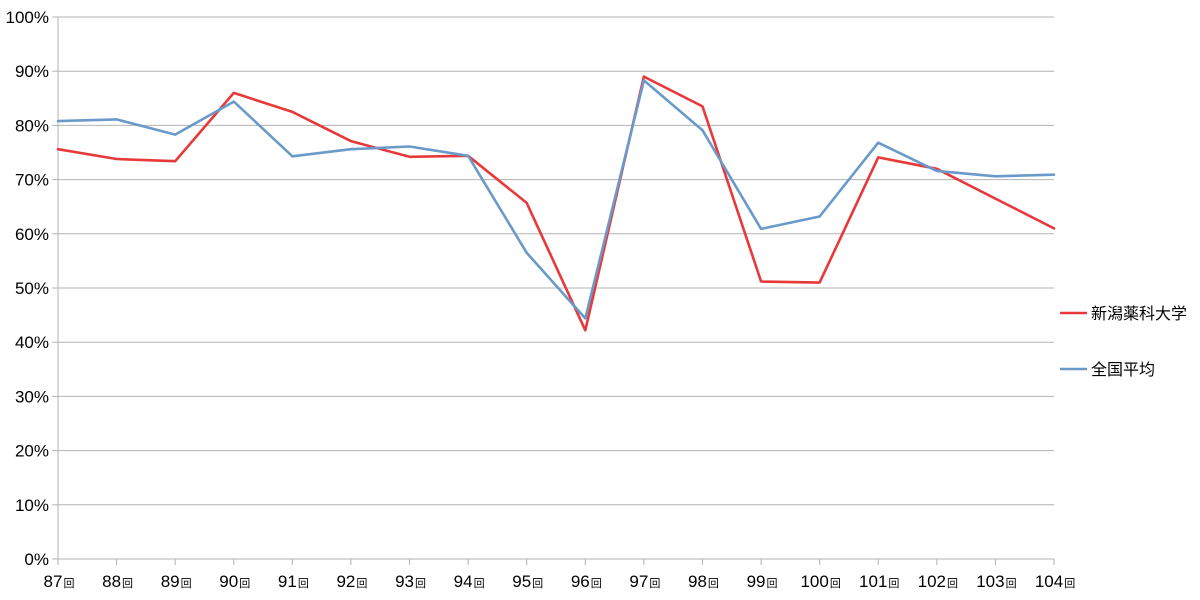 Image resolution: width=1200 pixels, height=600 pixels. Describe the element at coordinates (879, 581) in the screenshot. I see `x-tick-label: 101回` at that location.